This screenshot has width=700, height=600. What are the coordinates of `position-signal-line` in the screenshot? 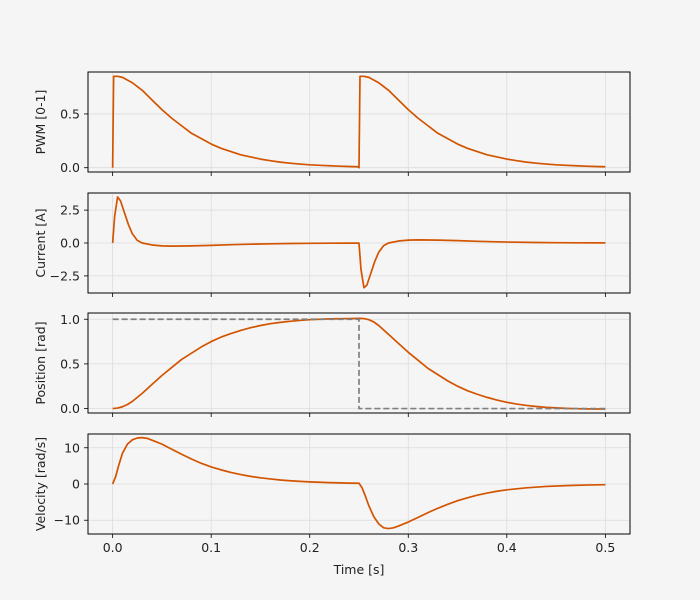 It's located at (359, 363).